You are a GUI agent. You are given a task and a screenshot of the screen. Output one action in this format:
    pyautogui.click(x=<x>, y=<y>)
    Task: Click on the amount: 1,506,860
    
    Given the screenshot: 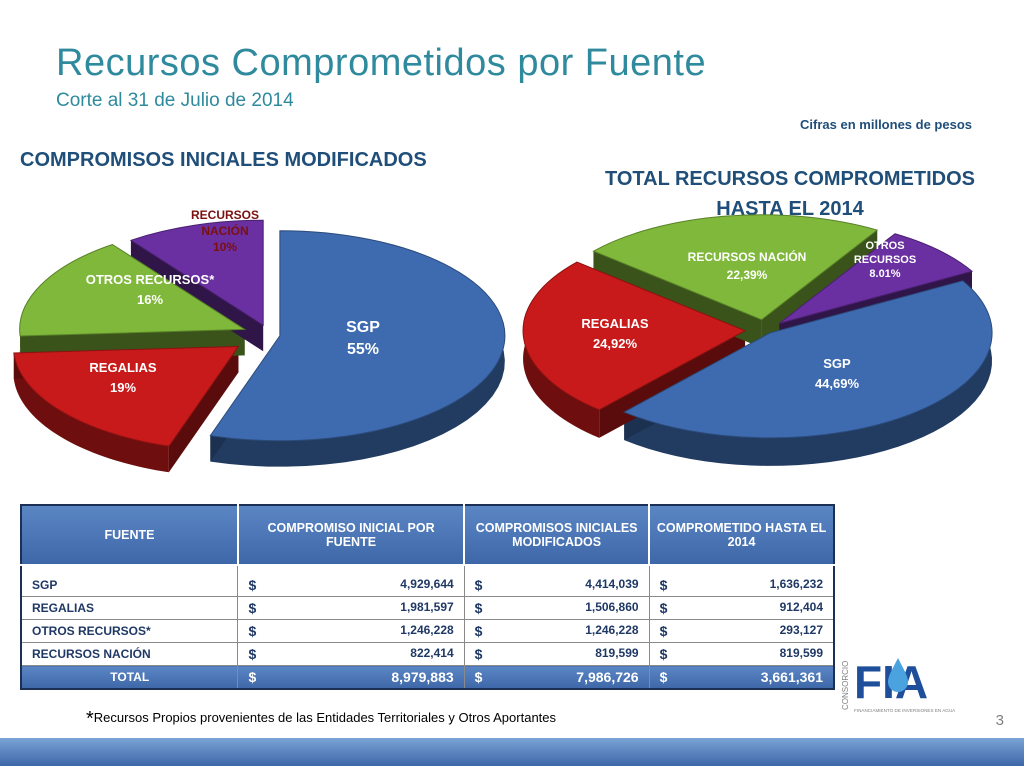 What is the action you would take?
    pyautogui.click(x=612, y=607)
    